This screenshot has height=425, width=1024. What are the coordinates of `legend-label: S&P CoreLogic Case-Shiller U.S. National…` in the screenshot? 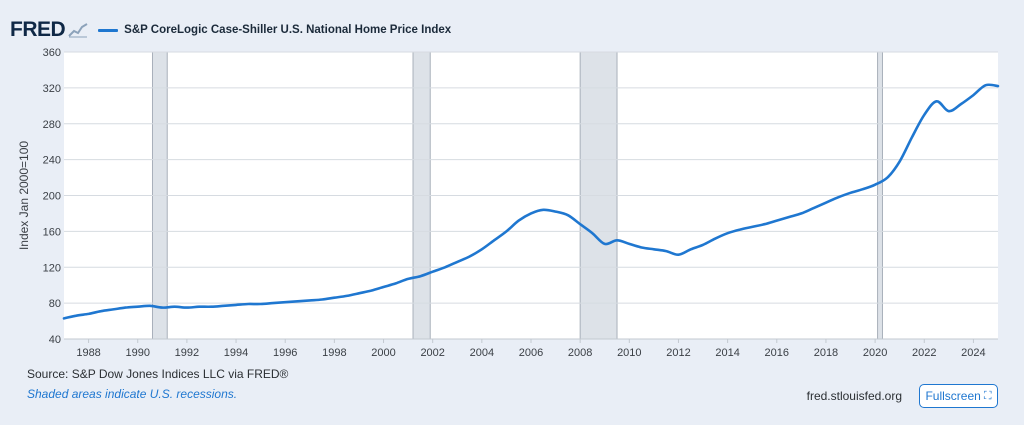 It's located at (288, 30).